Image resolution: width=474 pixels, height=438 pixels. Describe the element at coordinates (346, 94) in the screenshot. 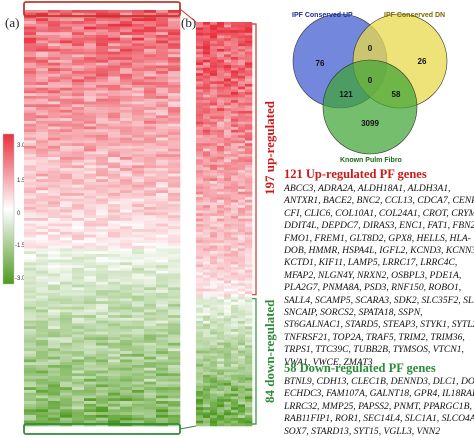

I see `venn-count-up-fibro: 121` at that location.